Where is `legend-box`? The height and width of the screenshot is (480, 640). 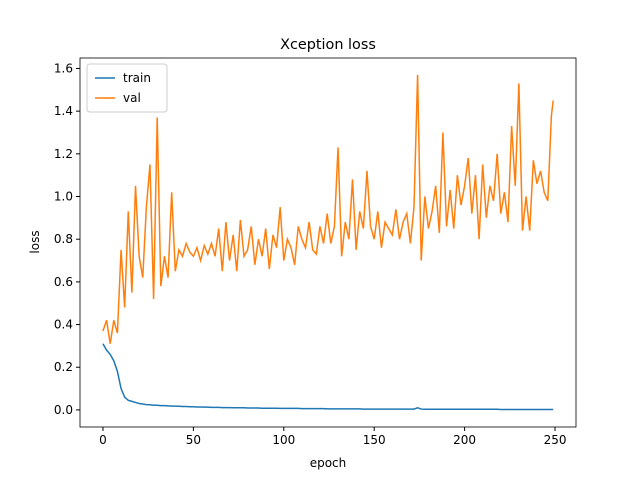 legend-box is located at coordinates (127, 88).